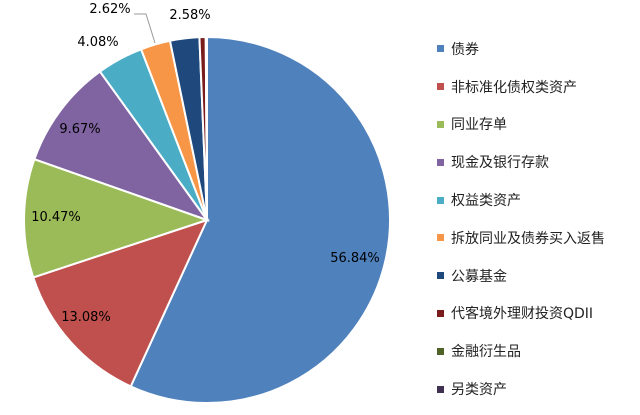 The height and width of the screenshot is (415, 640). What do you see at coordinates (522, 314) in the screenshot?
I see `legend-label: 代客境外理财投资QDII` at bounding box center [522, 314].